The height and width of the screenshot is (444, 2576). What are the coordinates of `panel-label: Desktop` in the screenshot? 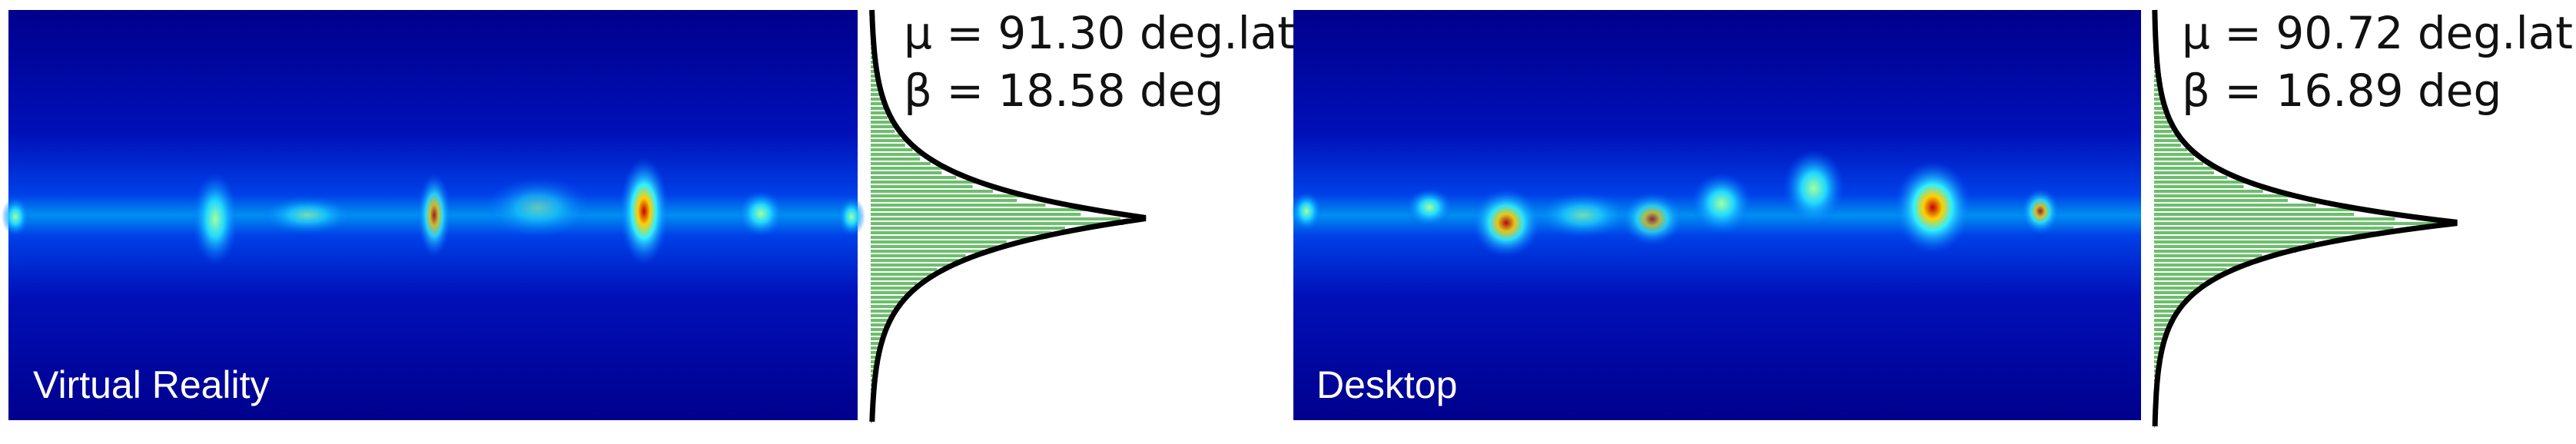 It's located at (1386, 384).